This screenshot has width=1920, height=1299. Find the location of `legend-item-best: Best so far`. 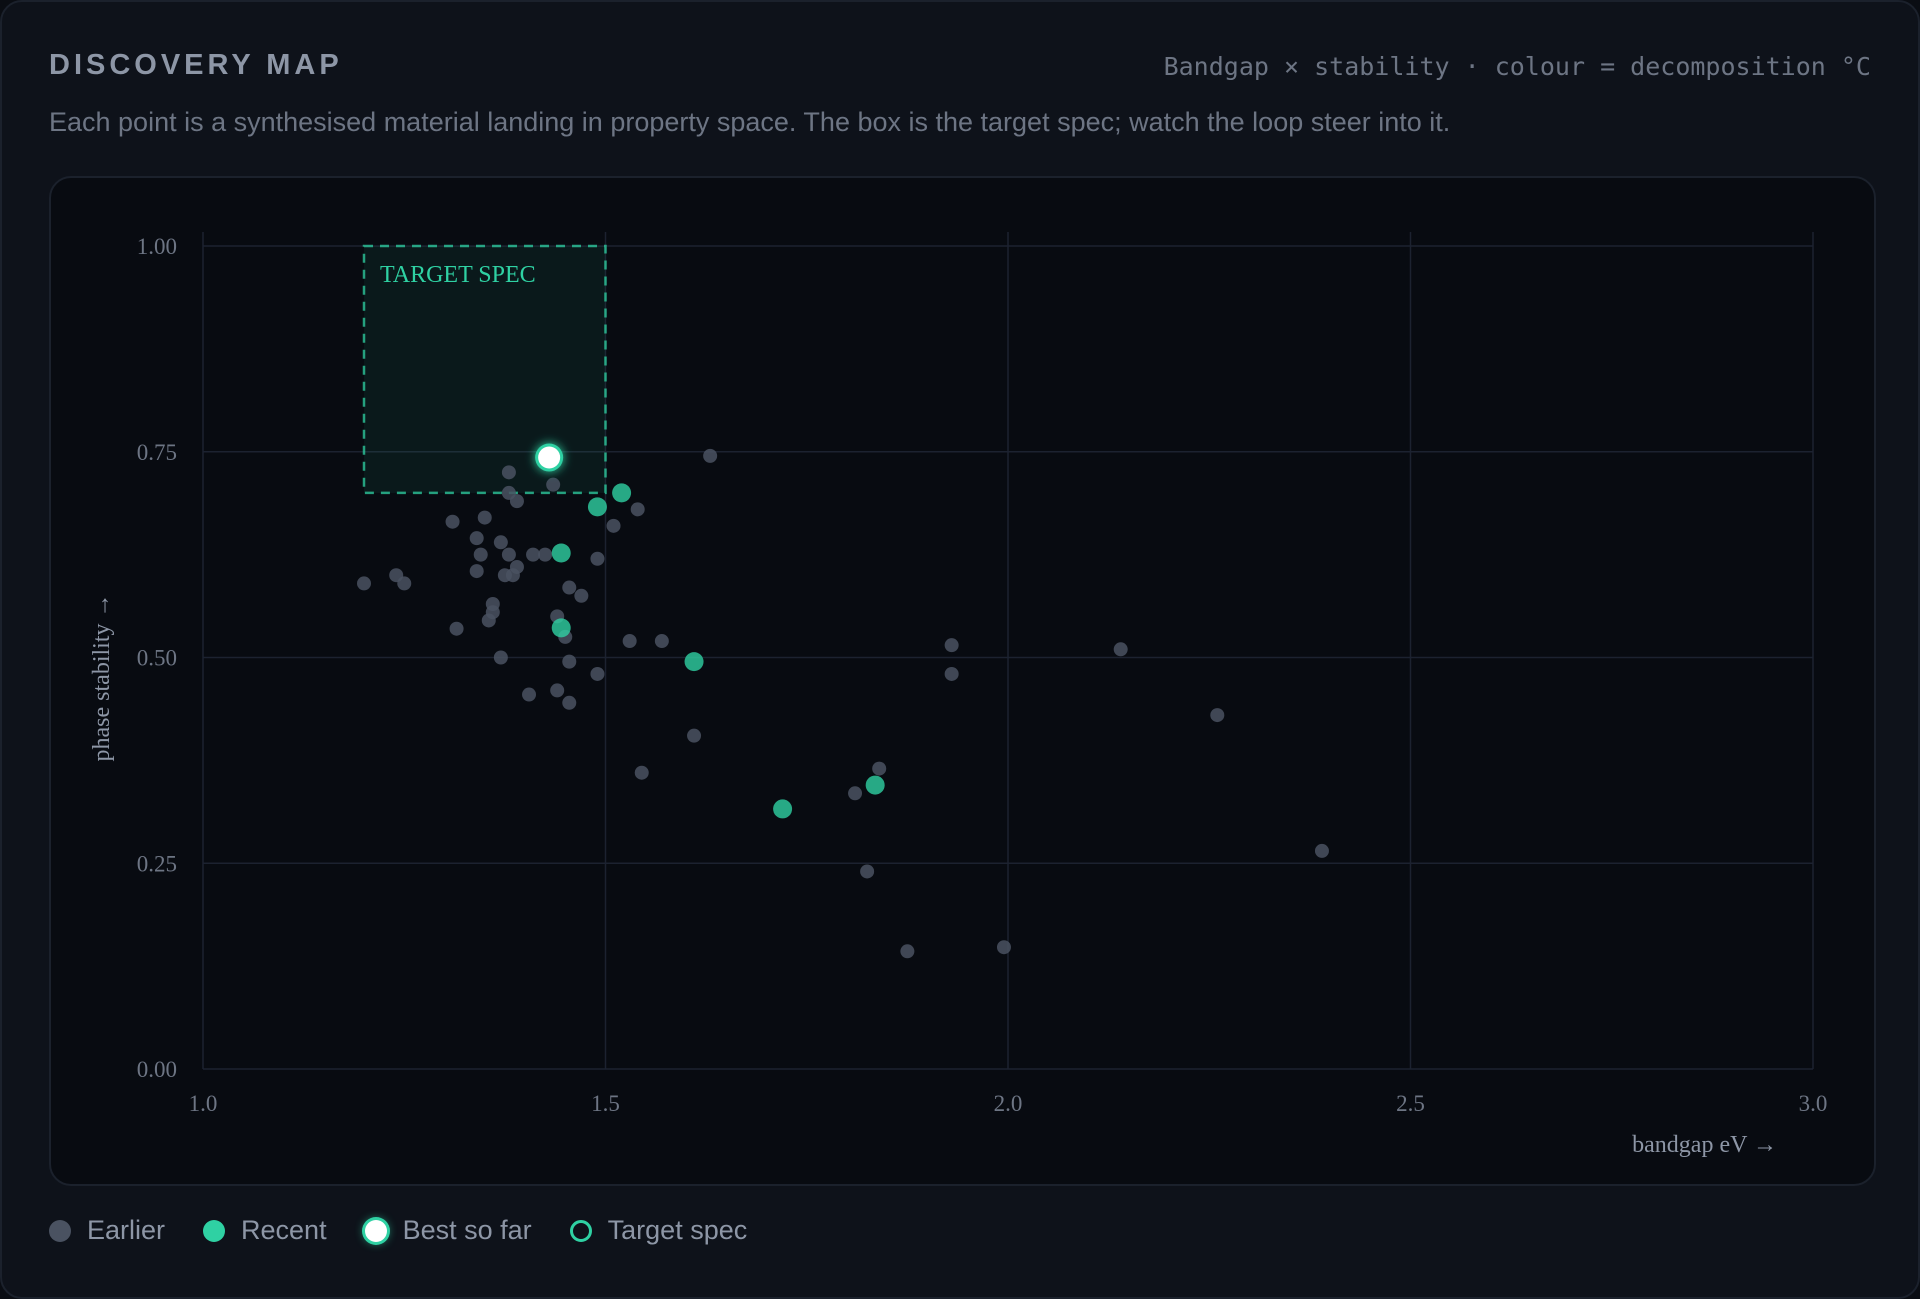

legend-item-best: Best so far is located at coordinates (448, 1230).